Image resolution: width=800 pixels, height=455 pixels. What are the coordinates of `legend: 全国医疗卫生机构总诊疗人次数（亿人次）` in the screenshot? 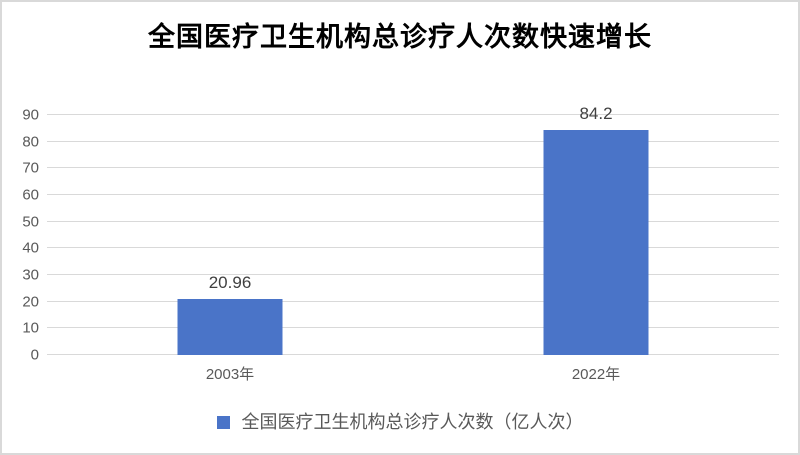 It's located at (400, 422).